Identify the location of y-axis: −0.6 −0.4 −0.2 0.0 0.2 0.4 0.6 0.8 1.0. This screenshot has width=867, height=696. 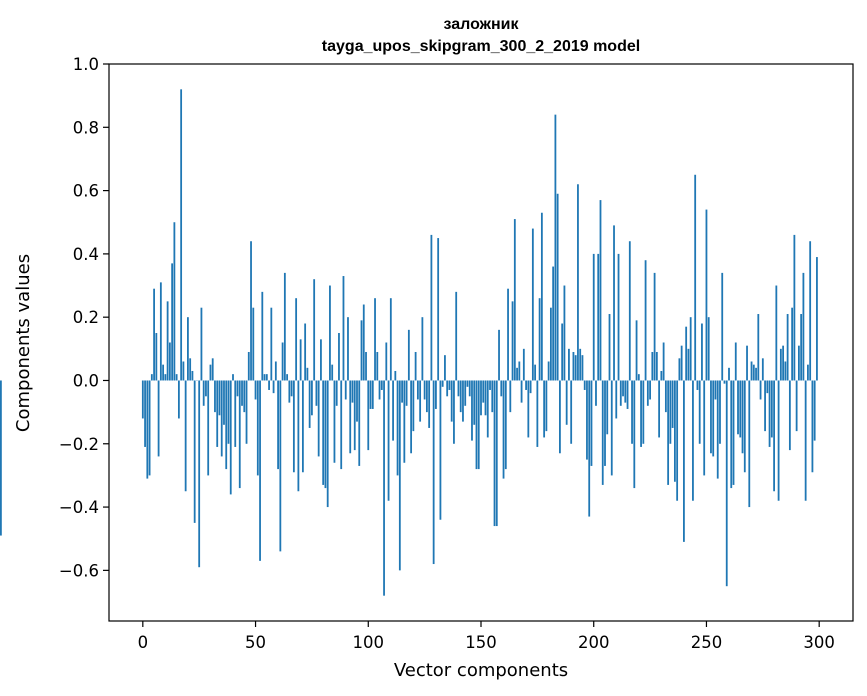
(84, 317).